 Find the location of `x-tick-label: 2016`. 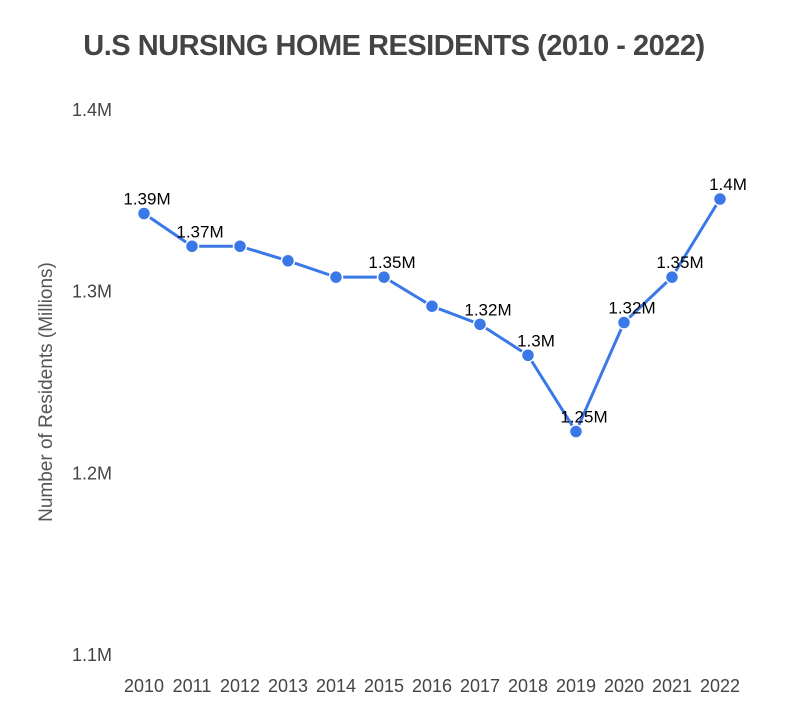

x-tick-label: 2016 is located at coordinates (432, 686).